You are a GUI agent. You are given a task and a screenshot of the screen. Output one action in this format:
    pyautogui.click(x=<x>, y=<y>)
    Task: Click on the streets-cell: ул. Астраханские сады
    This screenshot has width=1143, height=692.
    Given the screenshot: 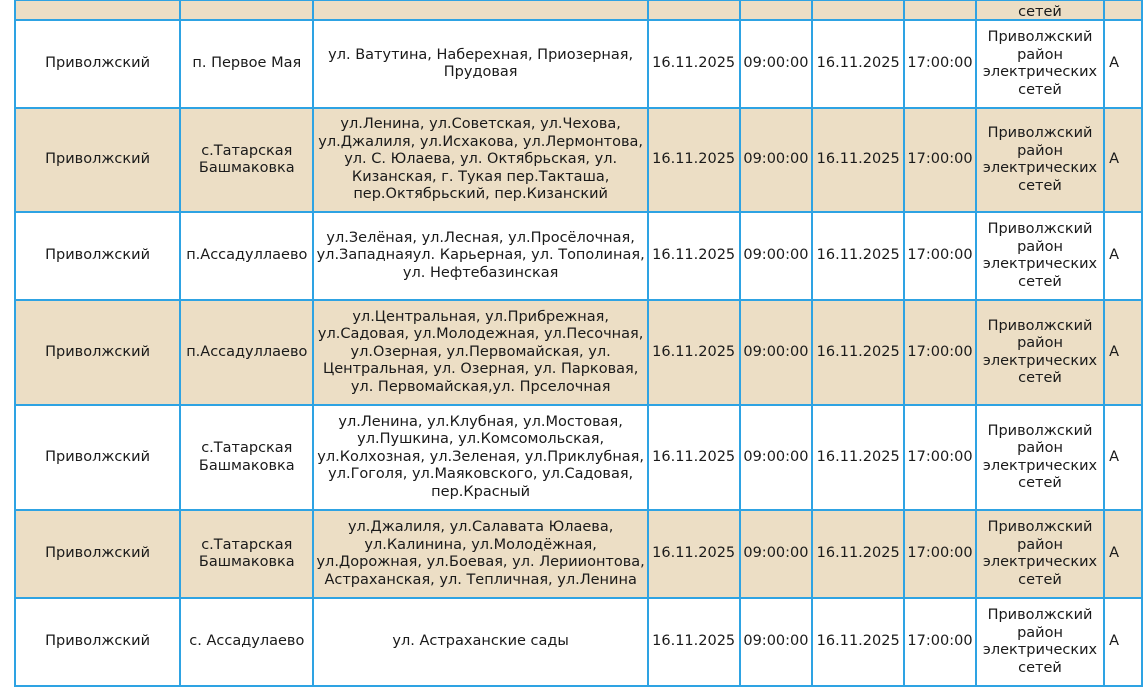 What is the action you would take?
    pyautogui.click(x=480, y=642)
    